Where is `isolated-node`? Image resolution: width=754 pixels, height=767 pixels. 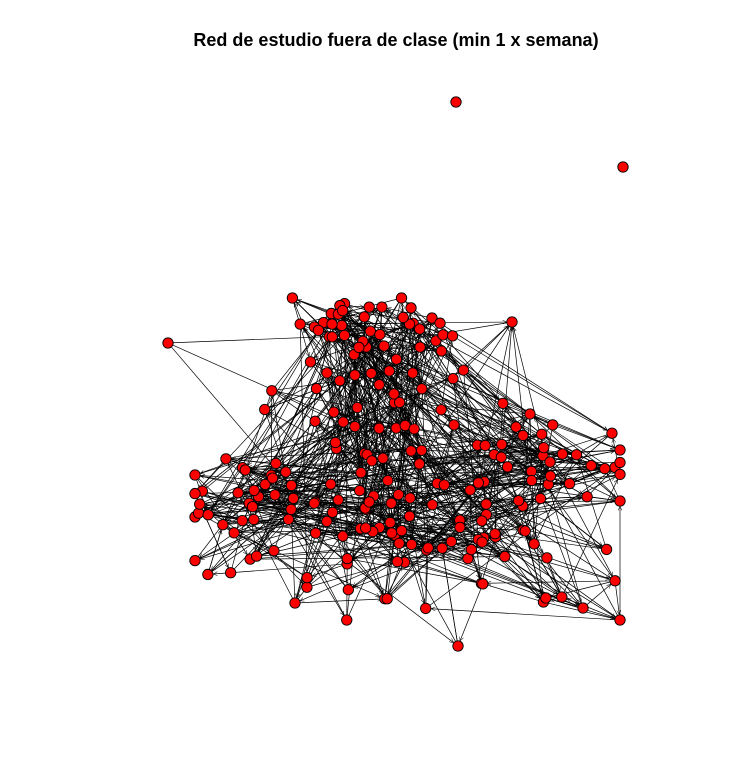
isolated-node is located at coordinates (456, 102).